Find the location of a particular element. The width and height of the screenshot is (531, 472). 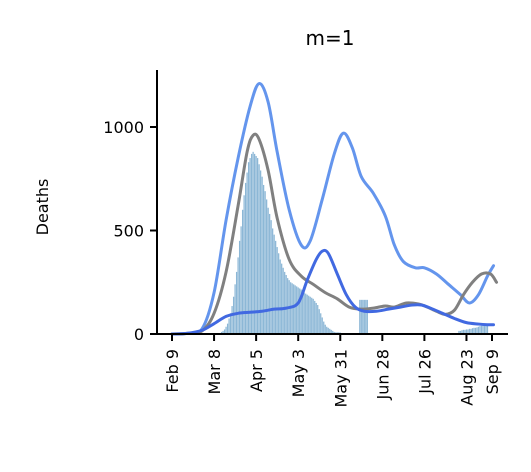

x-tick-label: Mar 8 is located at coordinates (214, 371).